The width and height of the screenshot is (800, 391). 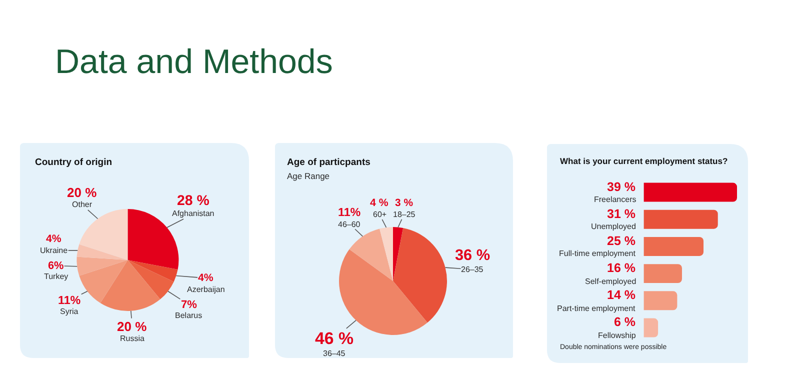 What do you see at coordinates (596, 308) in the screenshot?
I see `y-tick-label: Part-time employment` at bounding box center [596, 308].